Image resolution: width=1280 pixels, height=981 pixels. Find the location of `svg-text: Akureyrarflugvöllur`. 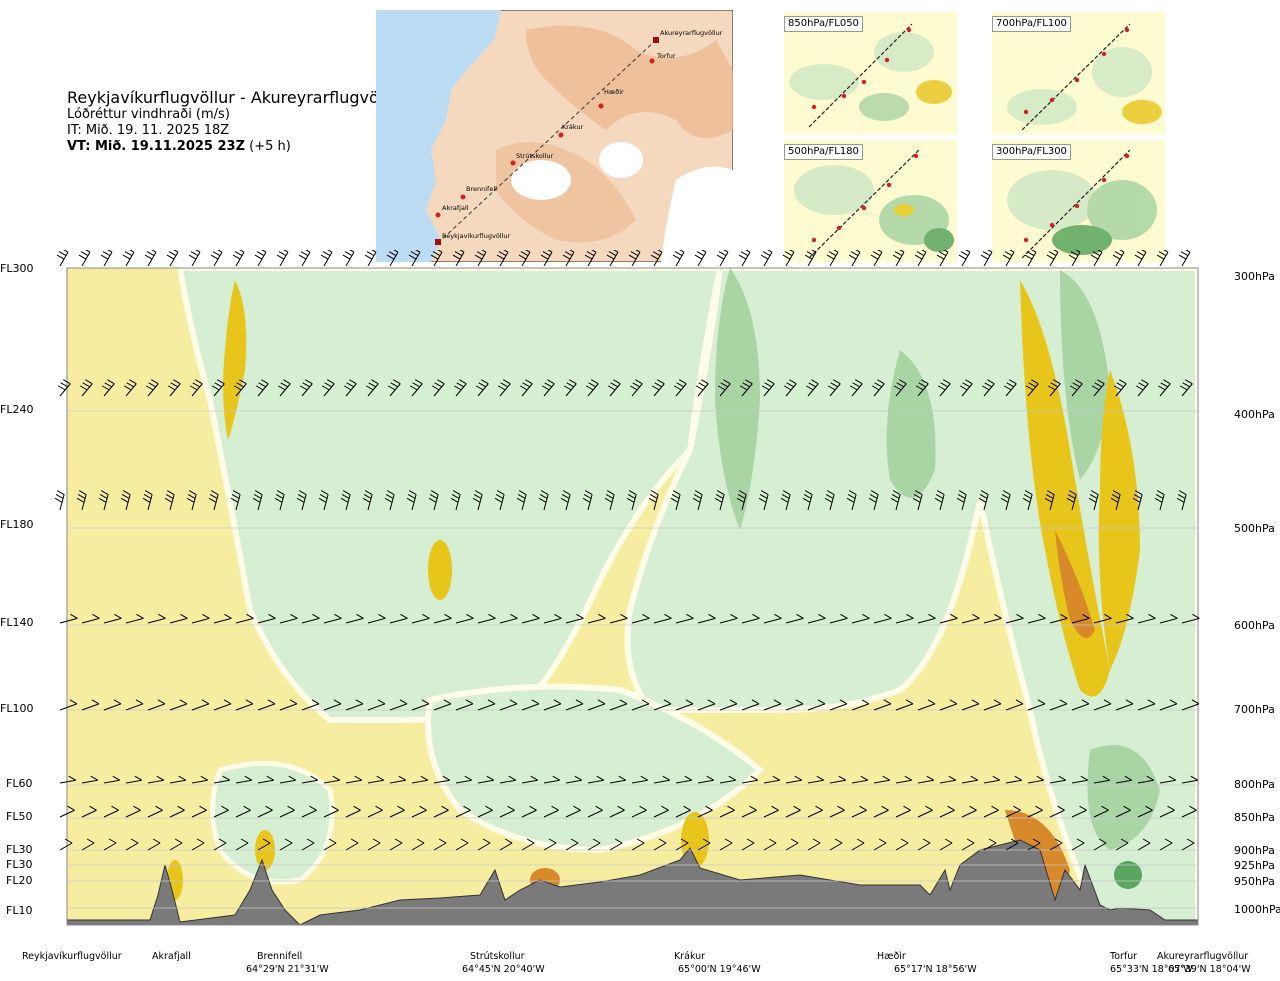

svg-text: Akureyrarflugvöllur is located at coordinates (691, 33).